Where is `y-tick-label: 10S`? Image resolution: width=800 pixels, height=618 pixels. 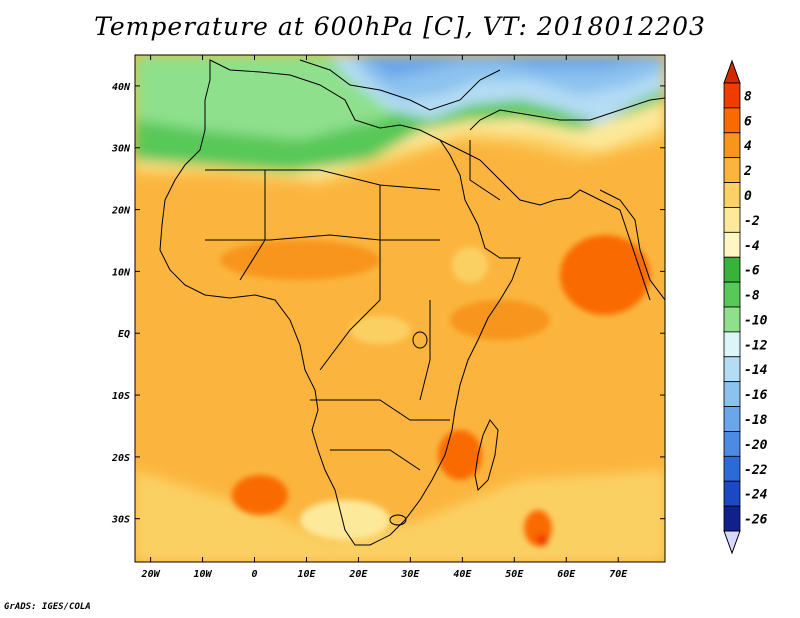 y-tick-label: 10S is located at coordinates (121, 396).